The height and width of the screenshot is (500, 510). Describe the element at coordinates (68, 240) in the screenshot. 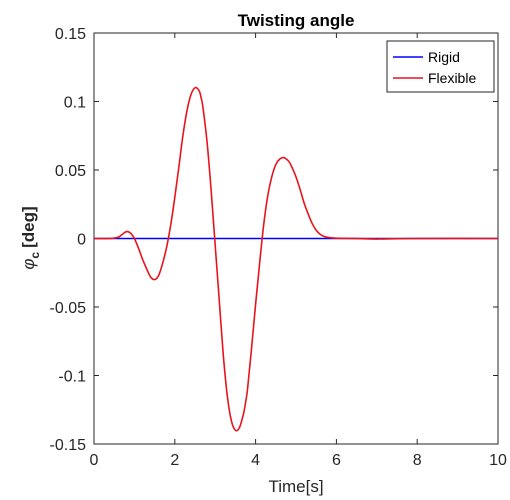

I see `y-tick-labels: 0.15 0.1 0.05 0 -0.05 -0.1 -0.15` at that location.